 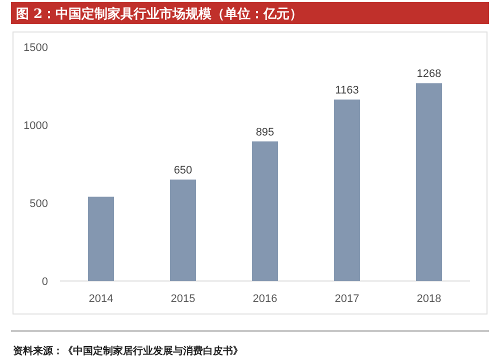 What do you see at coordinates (429, 299) in the screenshot?
I see `x-tick-label: 2018` at bounding box center [429, 299].